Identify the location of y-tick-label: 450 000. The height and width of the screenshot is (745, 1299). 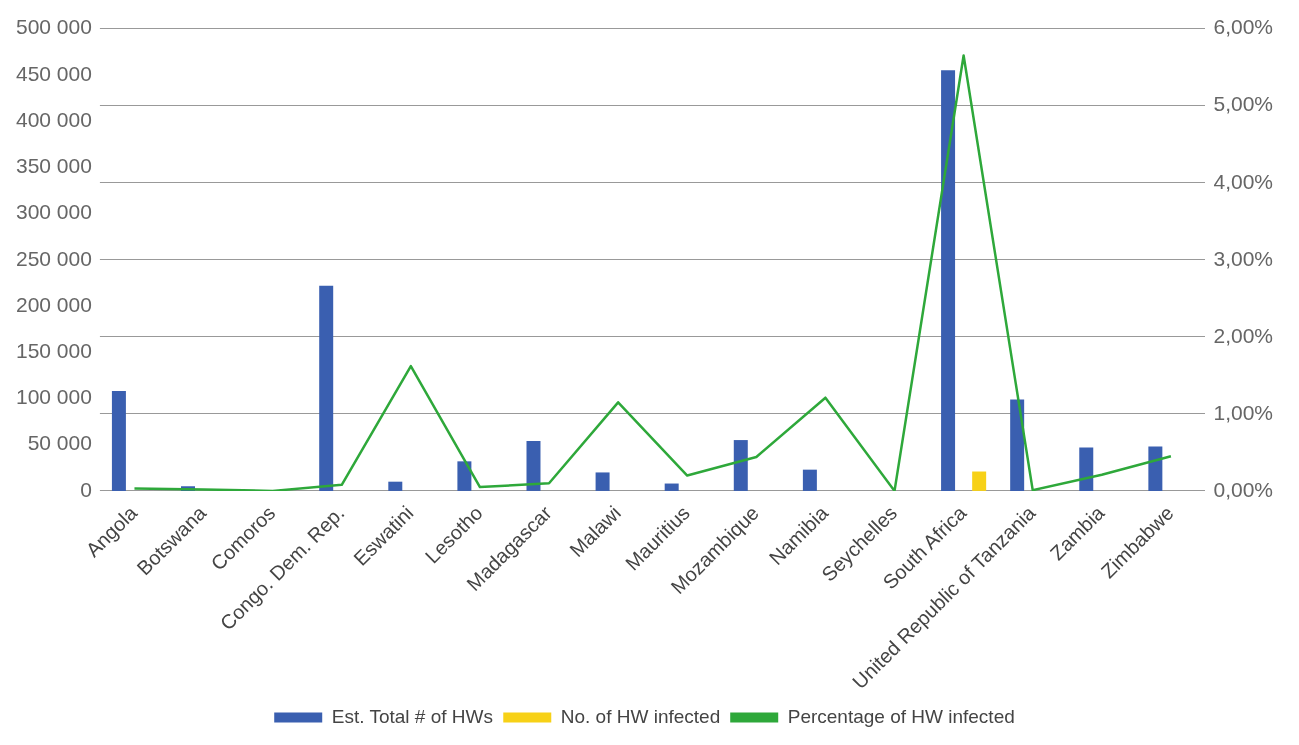
(53, 73).